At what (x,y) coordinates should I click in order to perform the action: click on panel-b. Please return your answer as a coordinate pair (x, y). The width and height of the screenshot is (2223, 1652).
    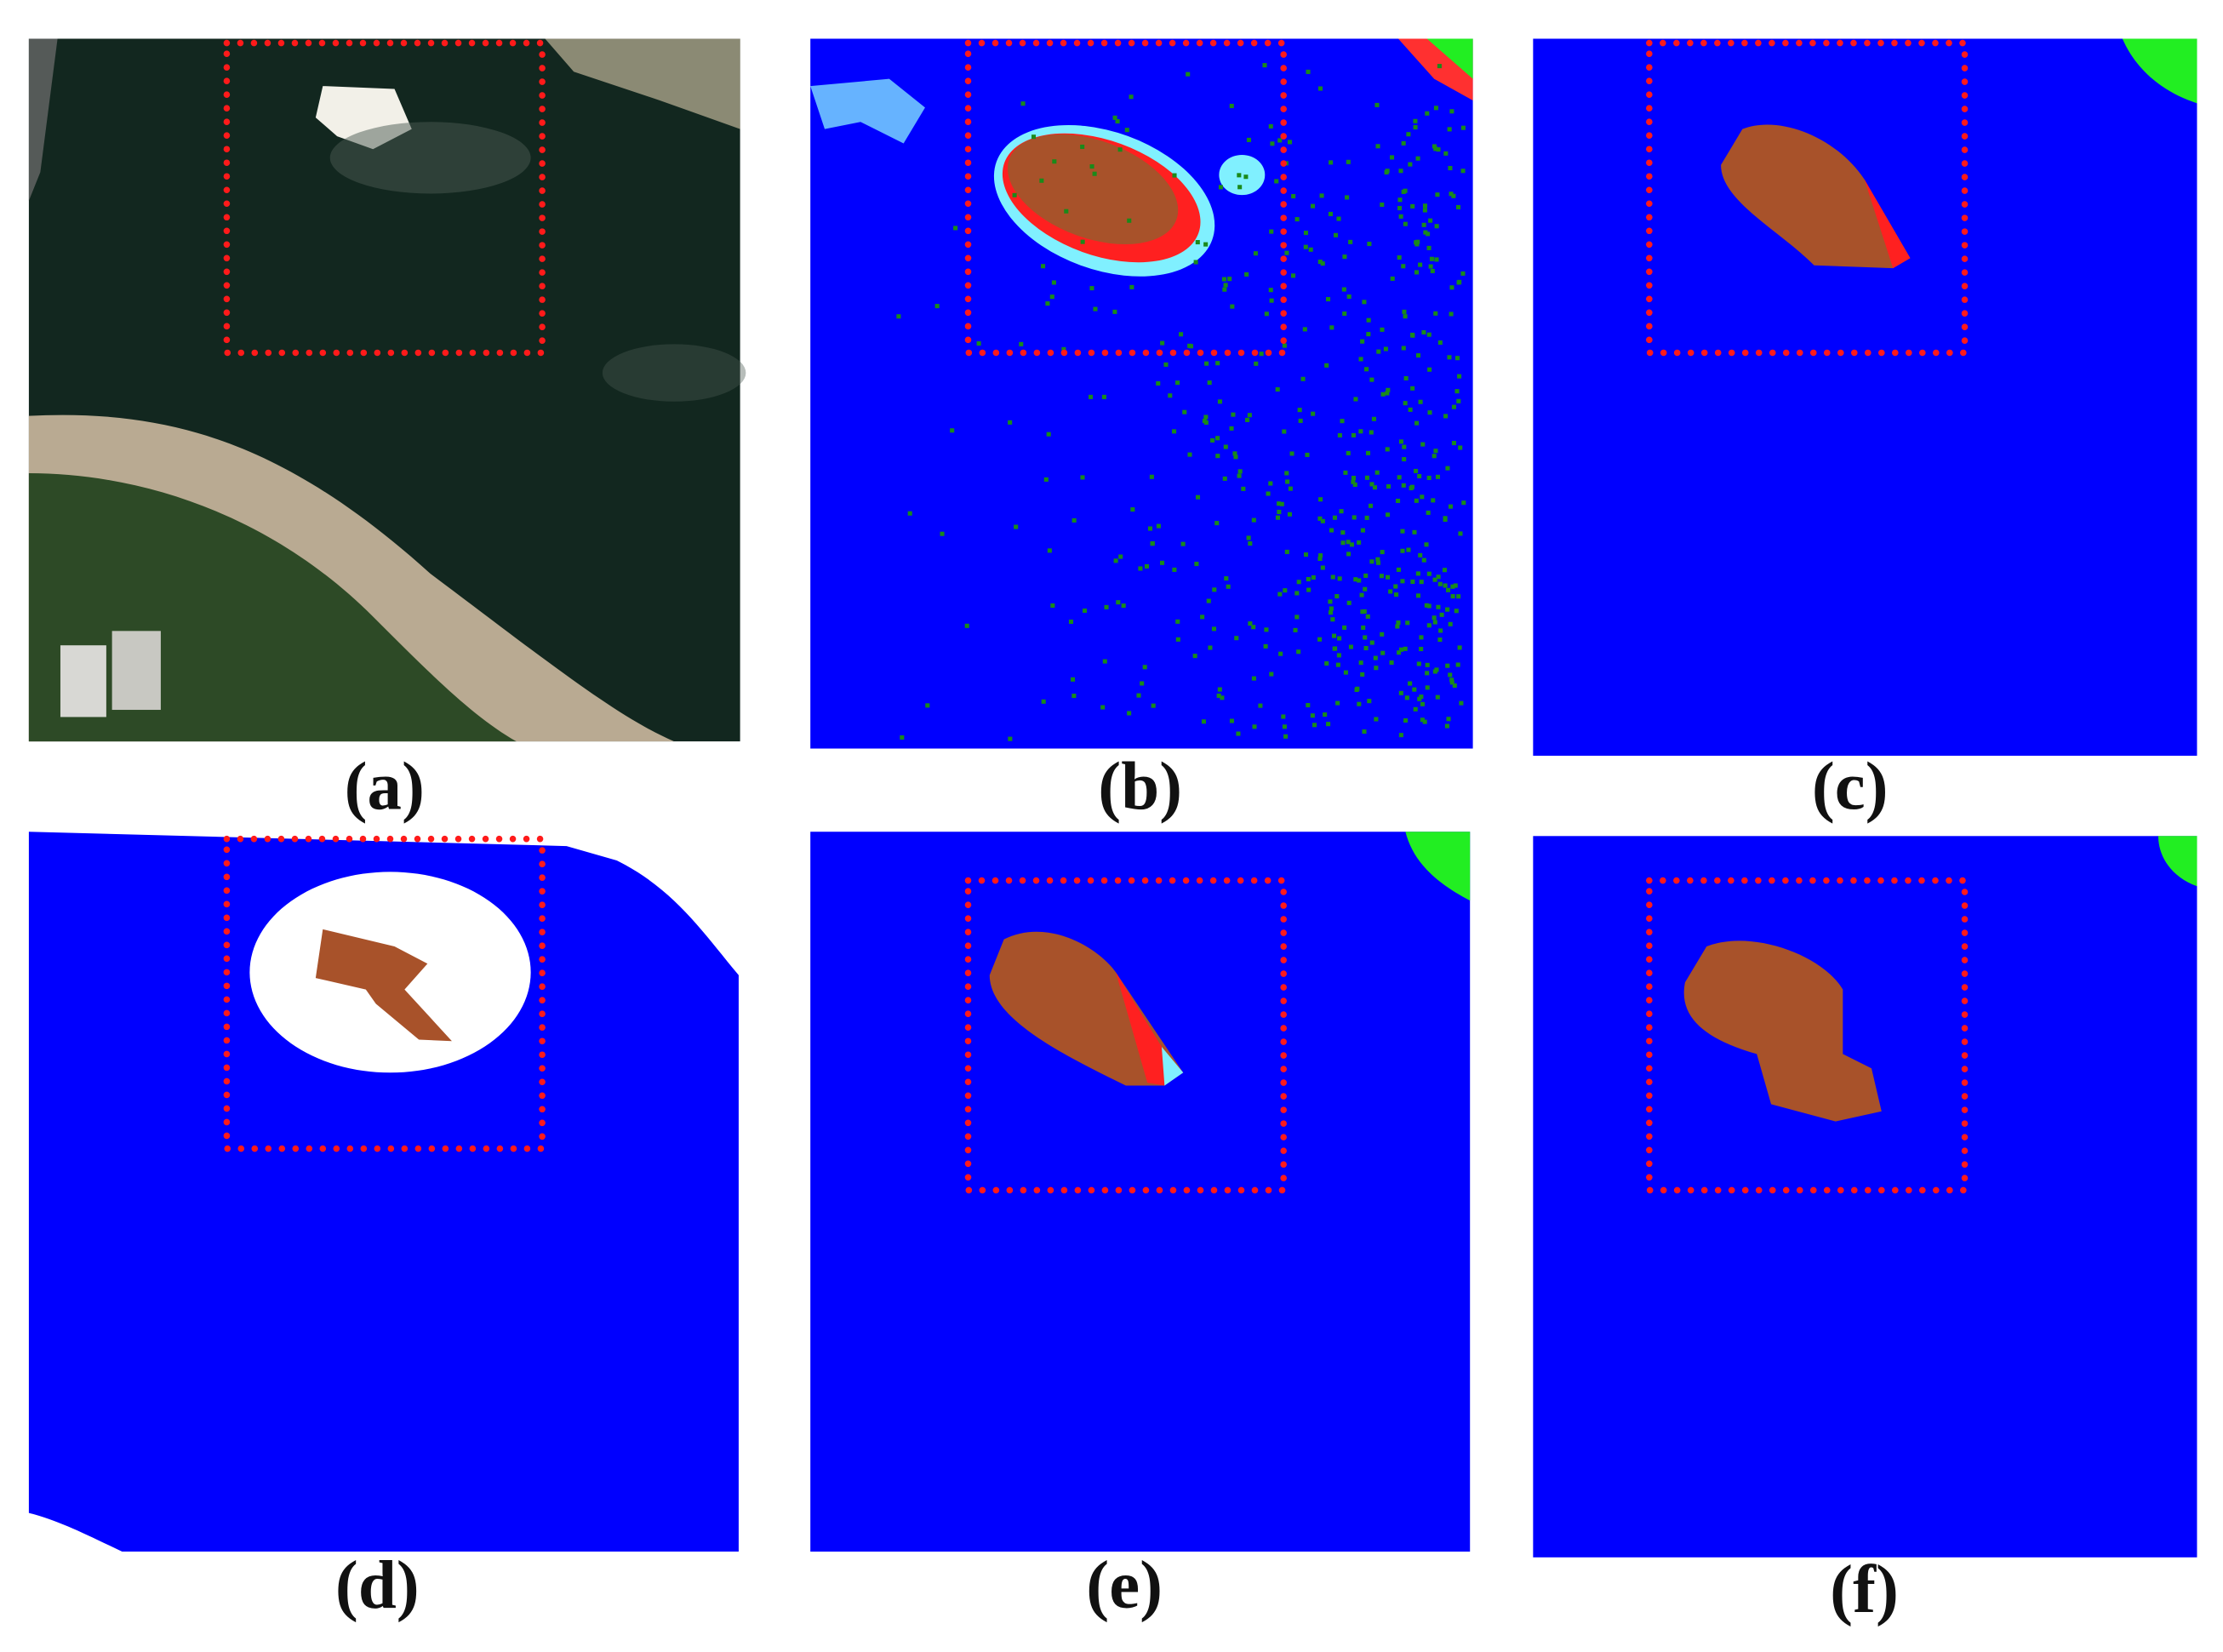
    Looking at the image, I should click on (1141, 394).